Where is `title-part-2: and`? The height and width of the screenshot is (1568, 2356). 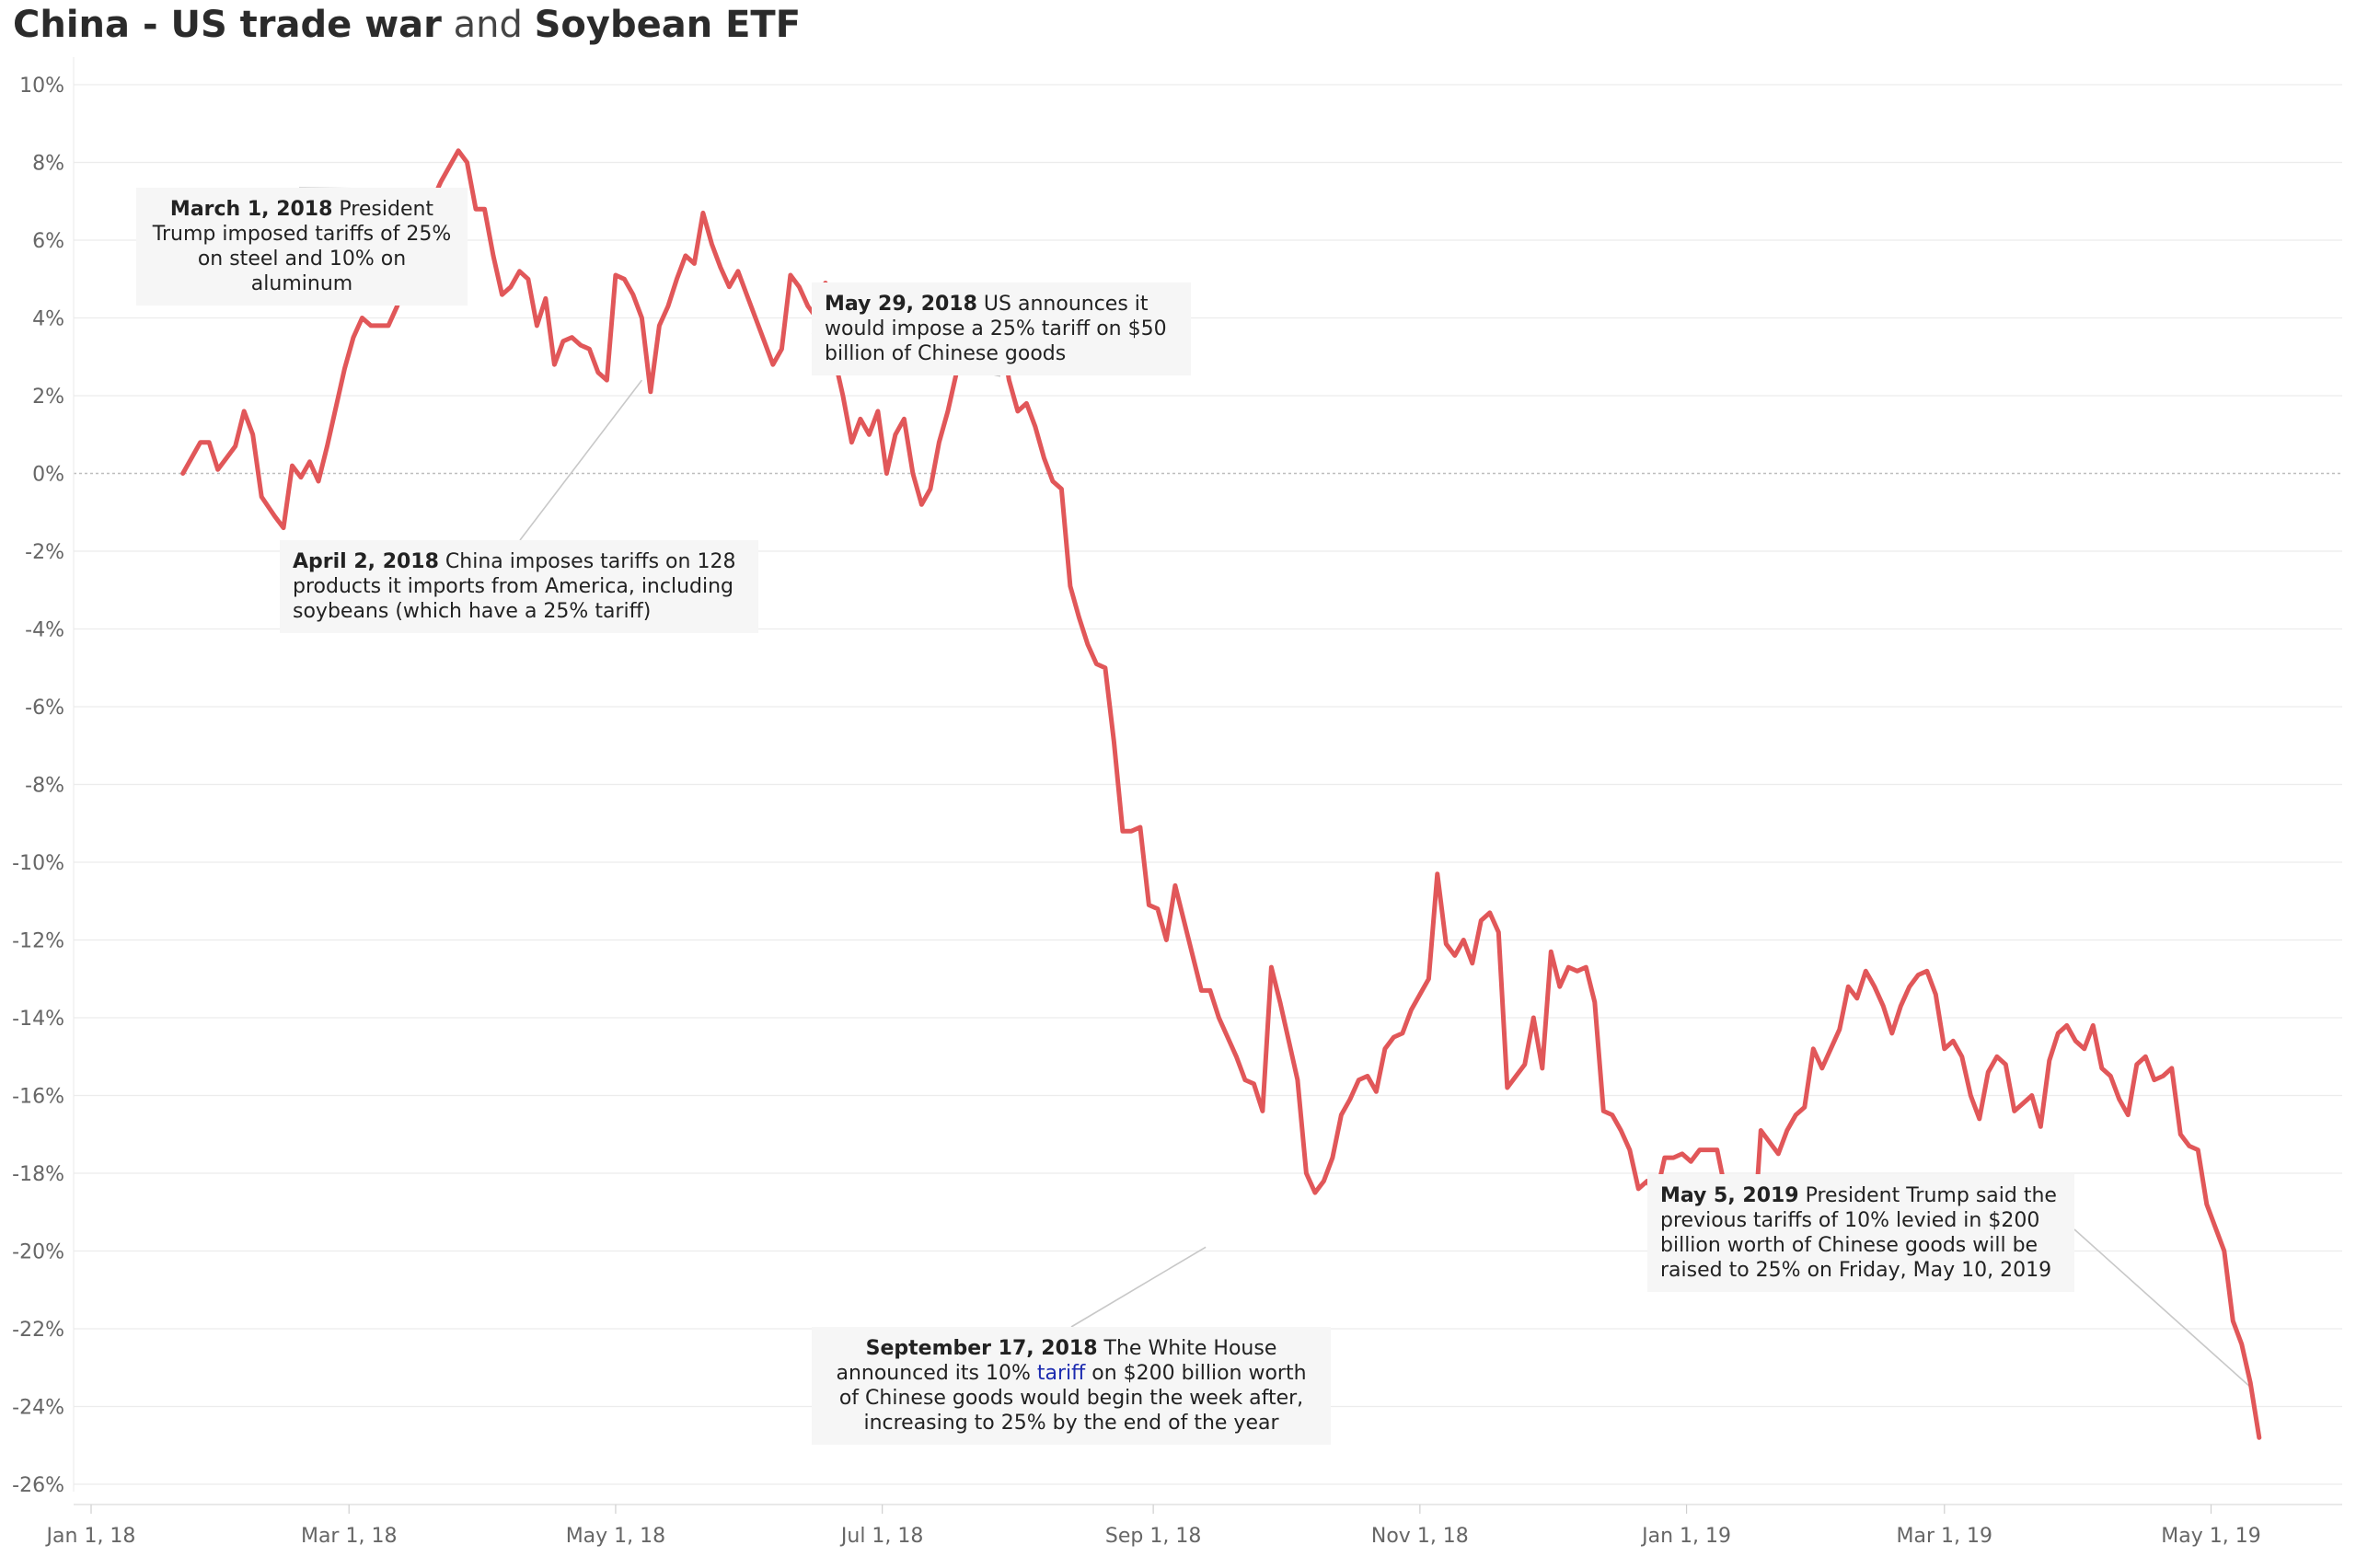
title-part-2: and is located at coordinates (488, 25).